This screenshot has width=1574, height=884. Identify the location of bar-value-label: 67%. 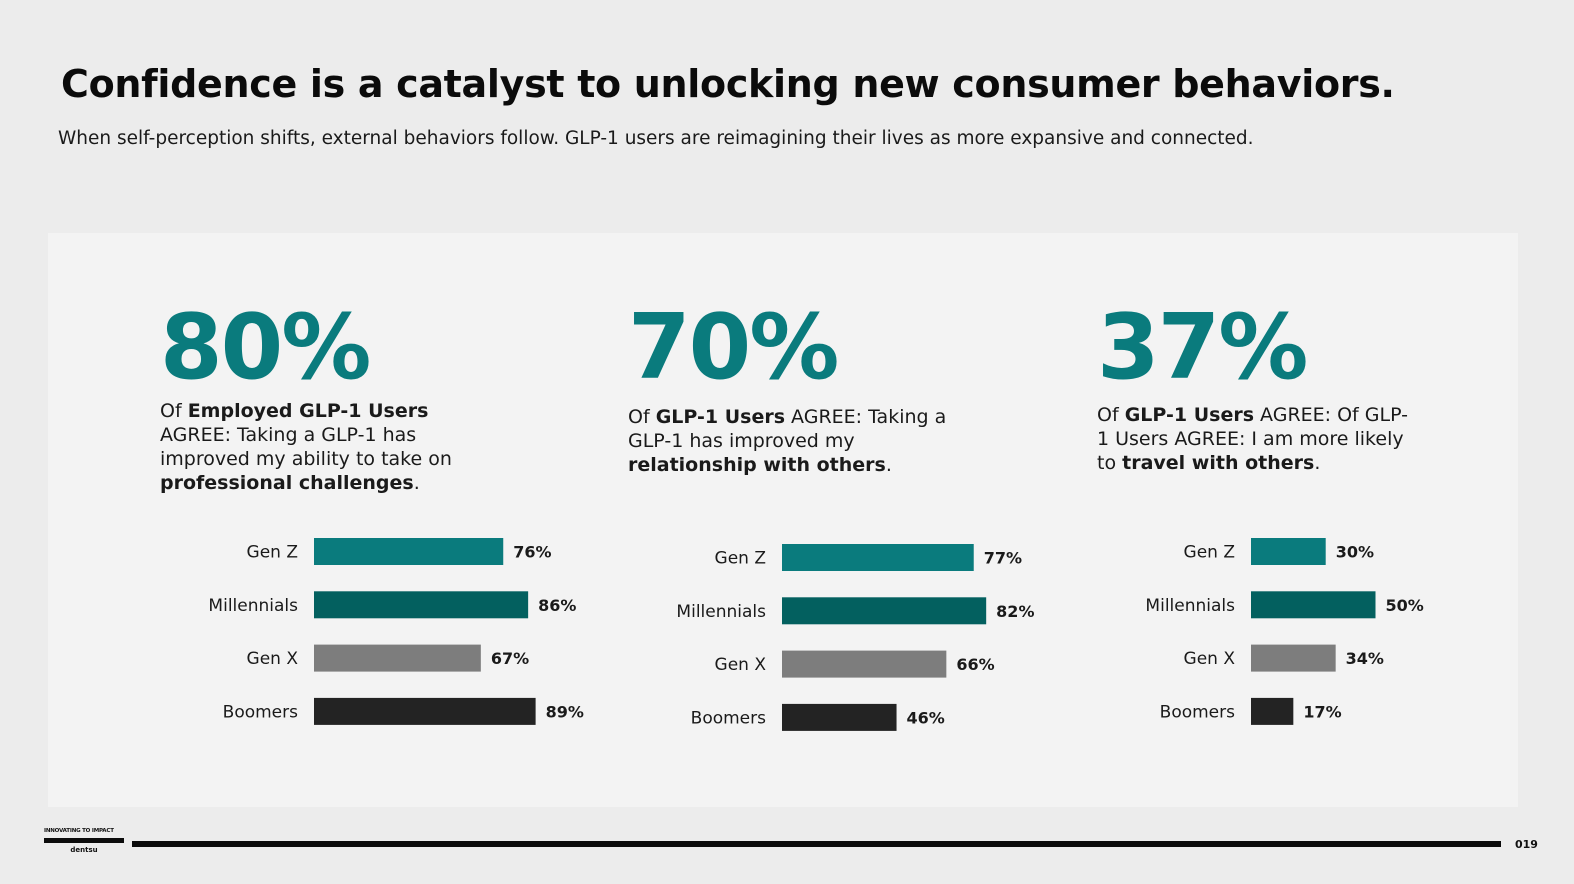
(510, 658).